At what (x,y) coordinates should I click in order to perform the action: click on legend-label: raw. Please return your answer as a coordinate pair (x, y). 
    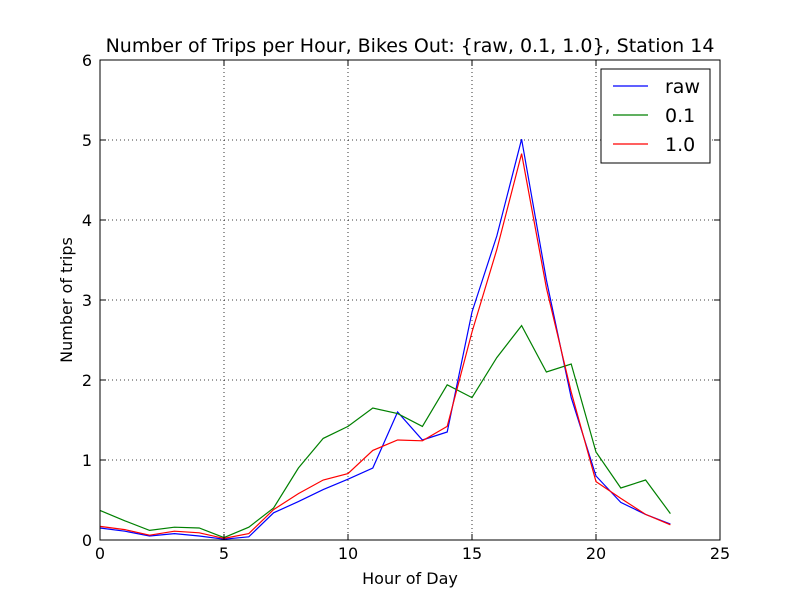
    Looking at the image, I should click on (682, 87).